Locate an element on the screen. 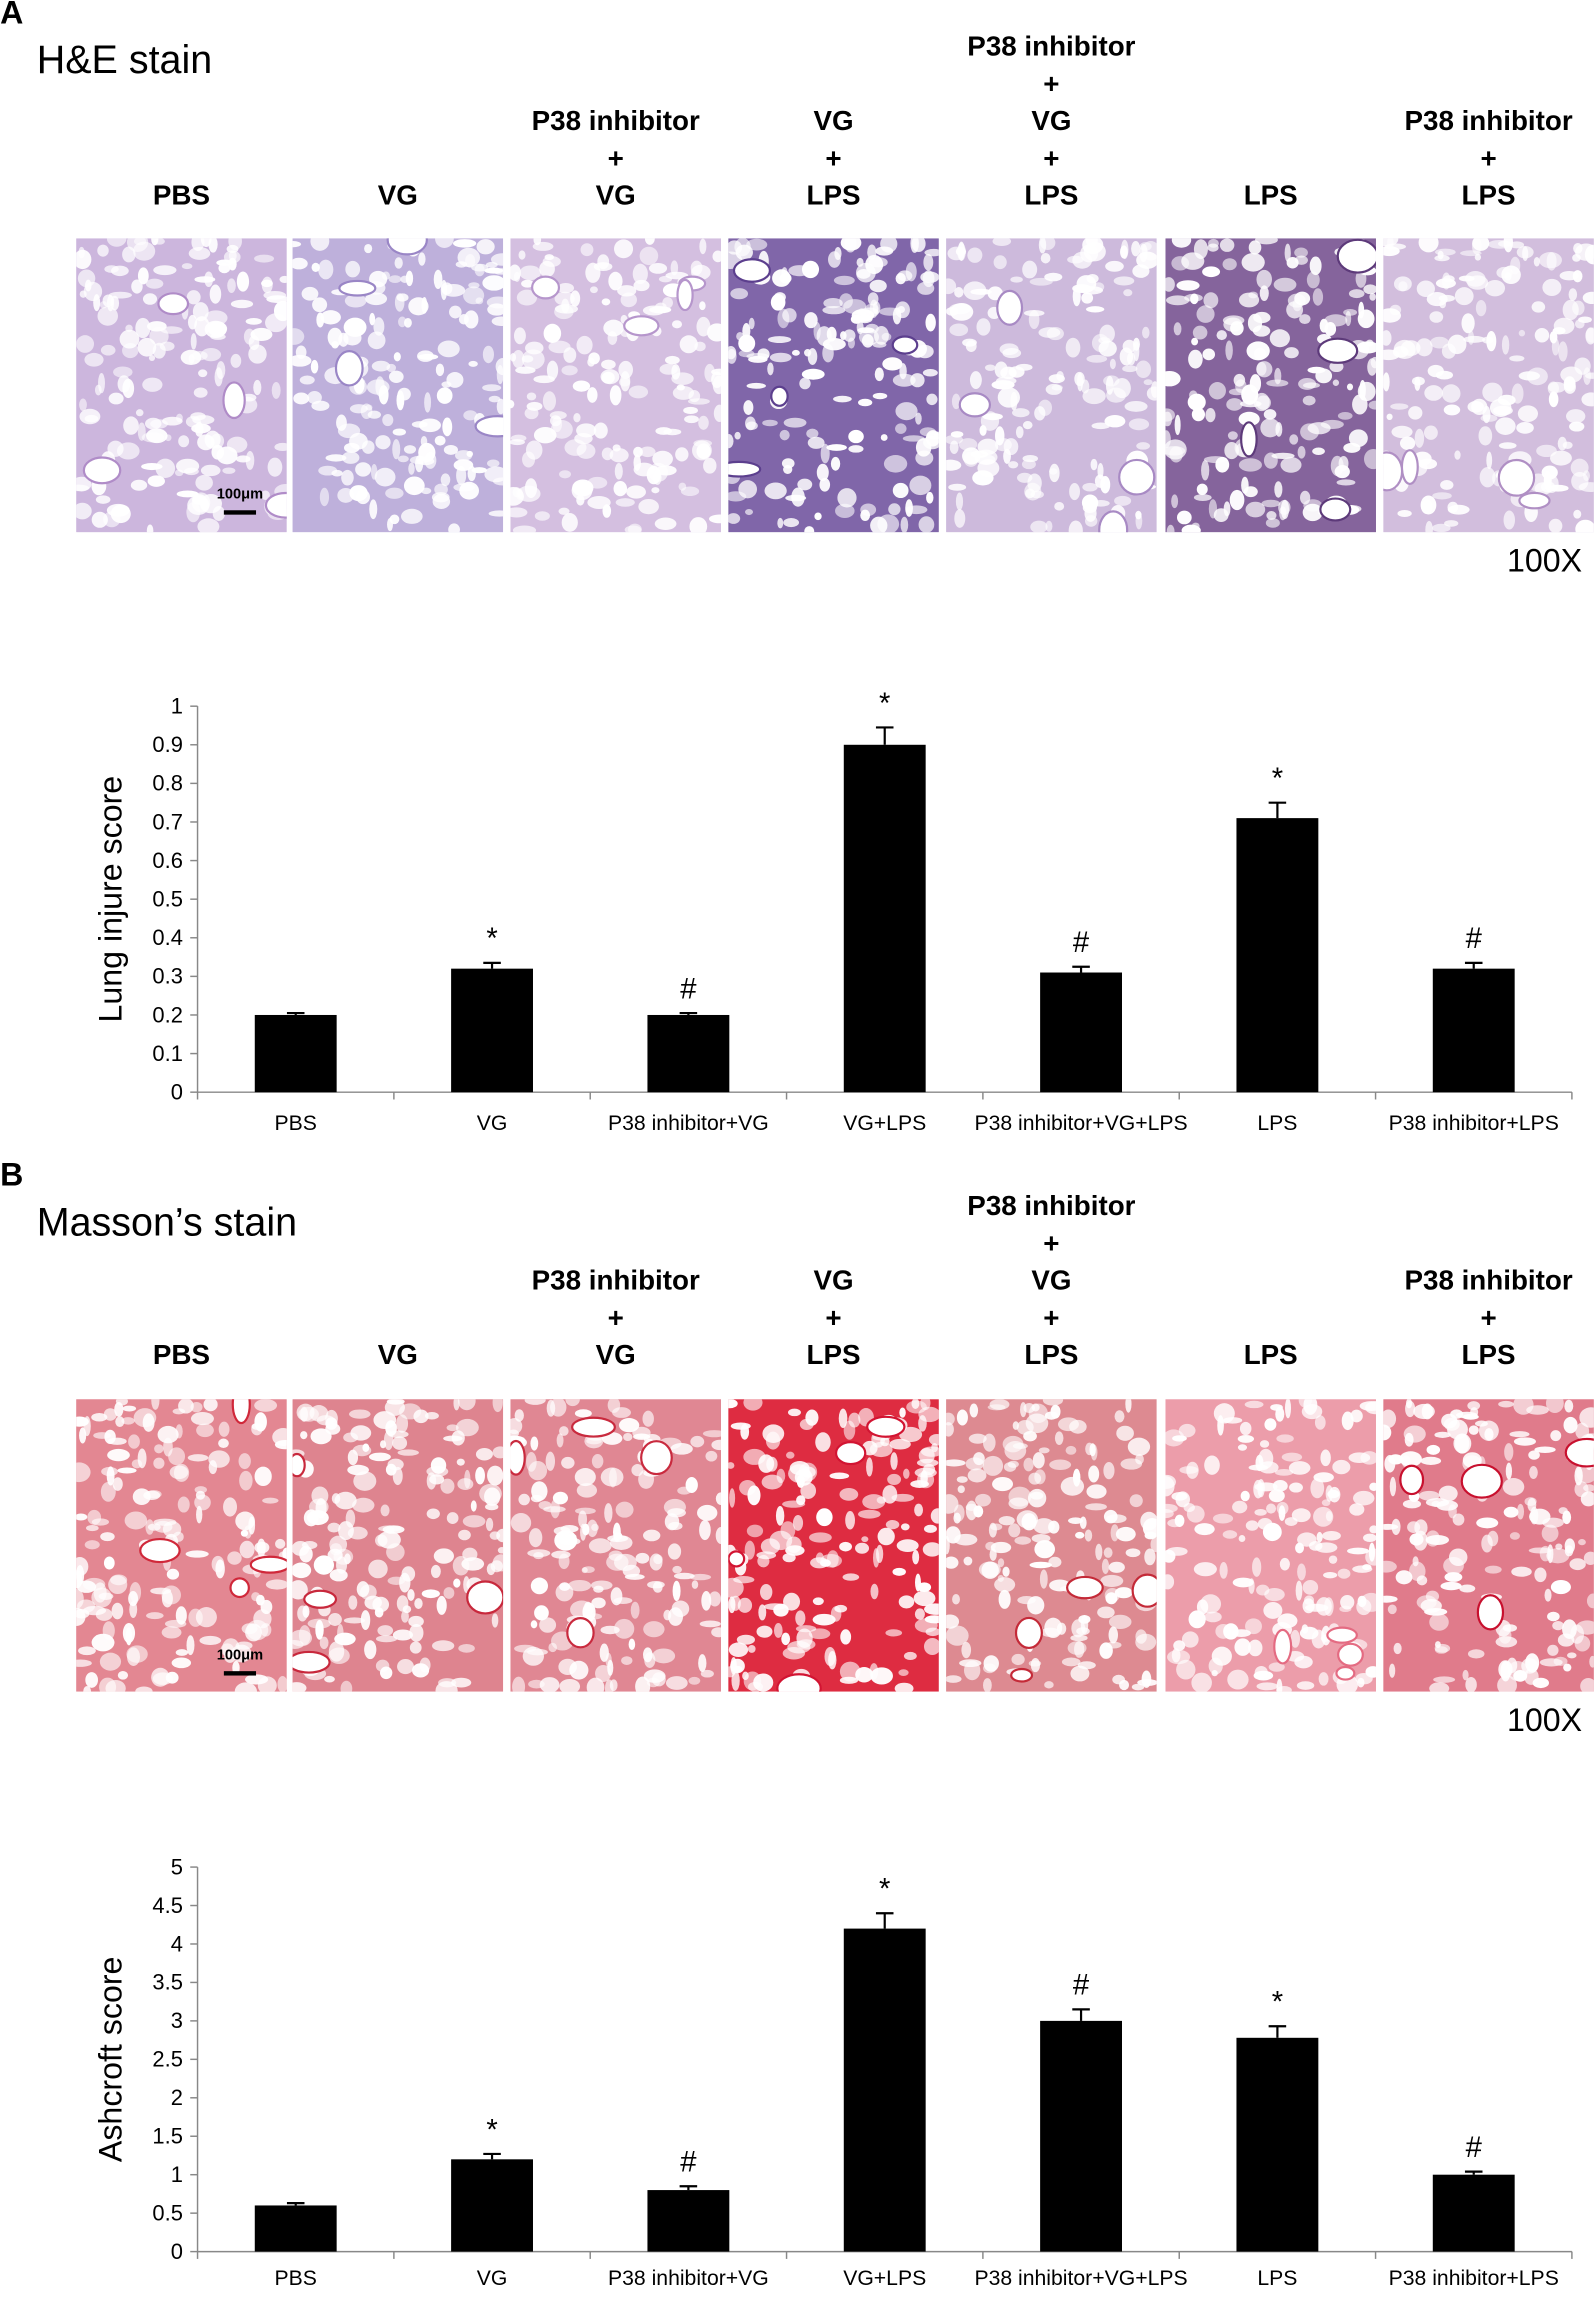 The height and width of the screenshot is (2299, 1594). column-label: + is located at coordinates (616, 1317).